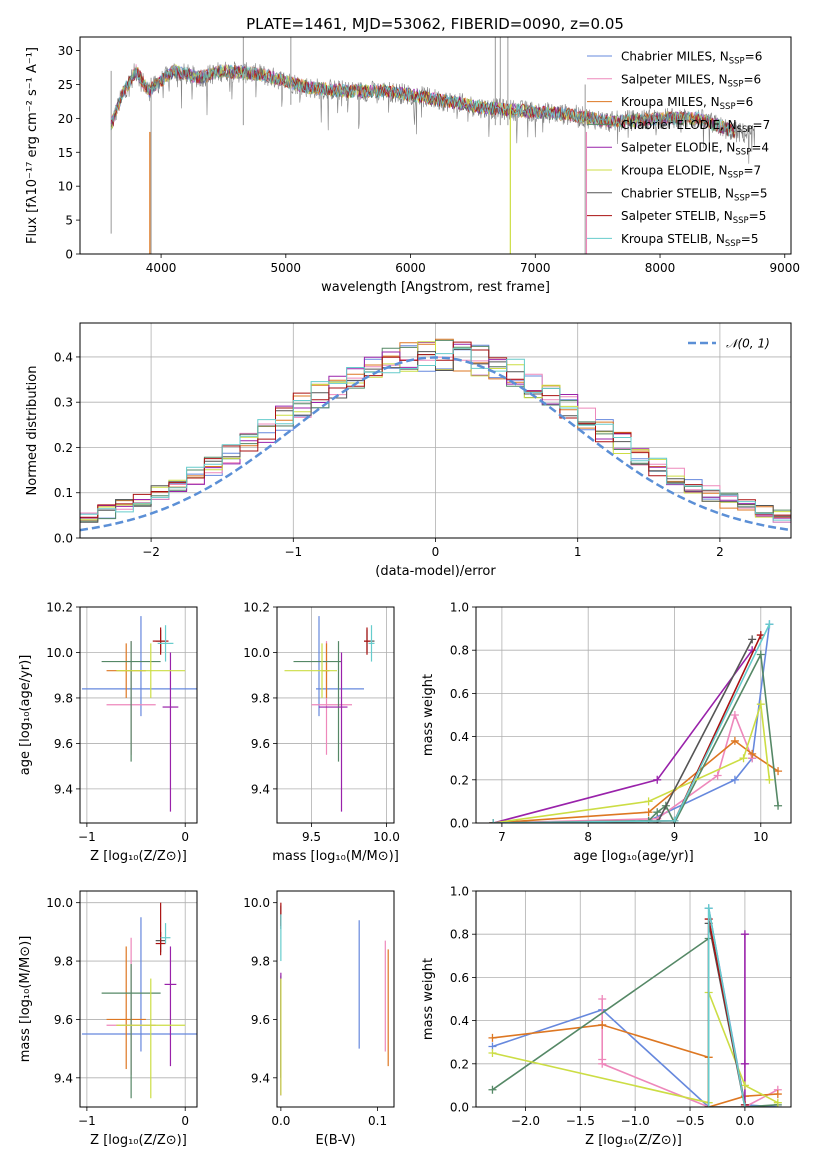 The image size is (819, 1170). What do you see at coordinates (63, 493) in the screenshot?
I see `y-tick-label: 0.1` at bounding box center [63, 493].